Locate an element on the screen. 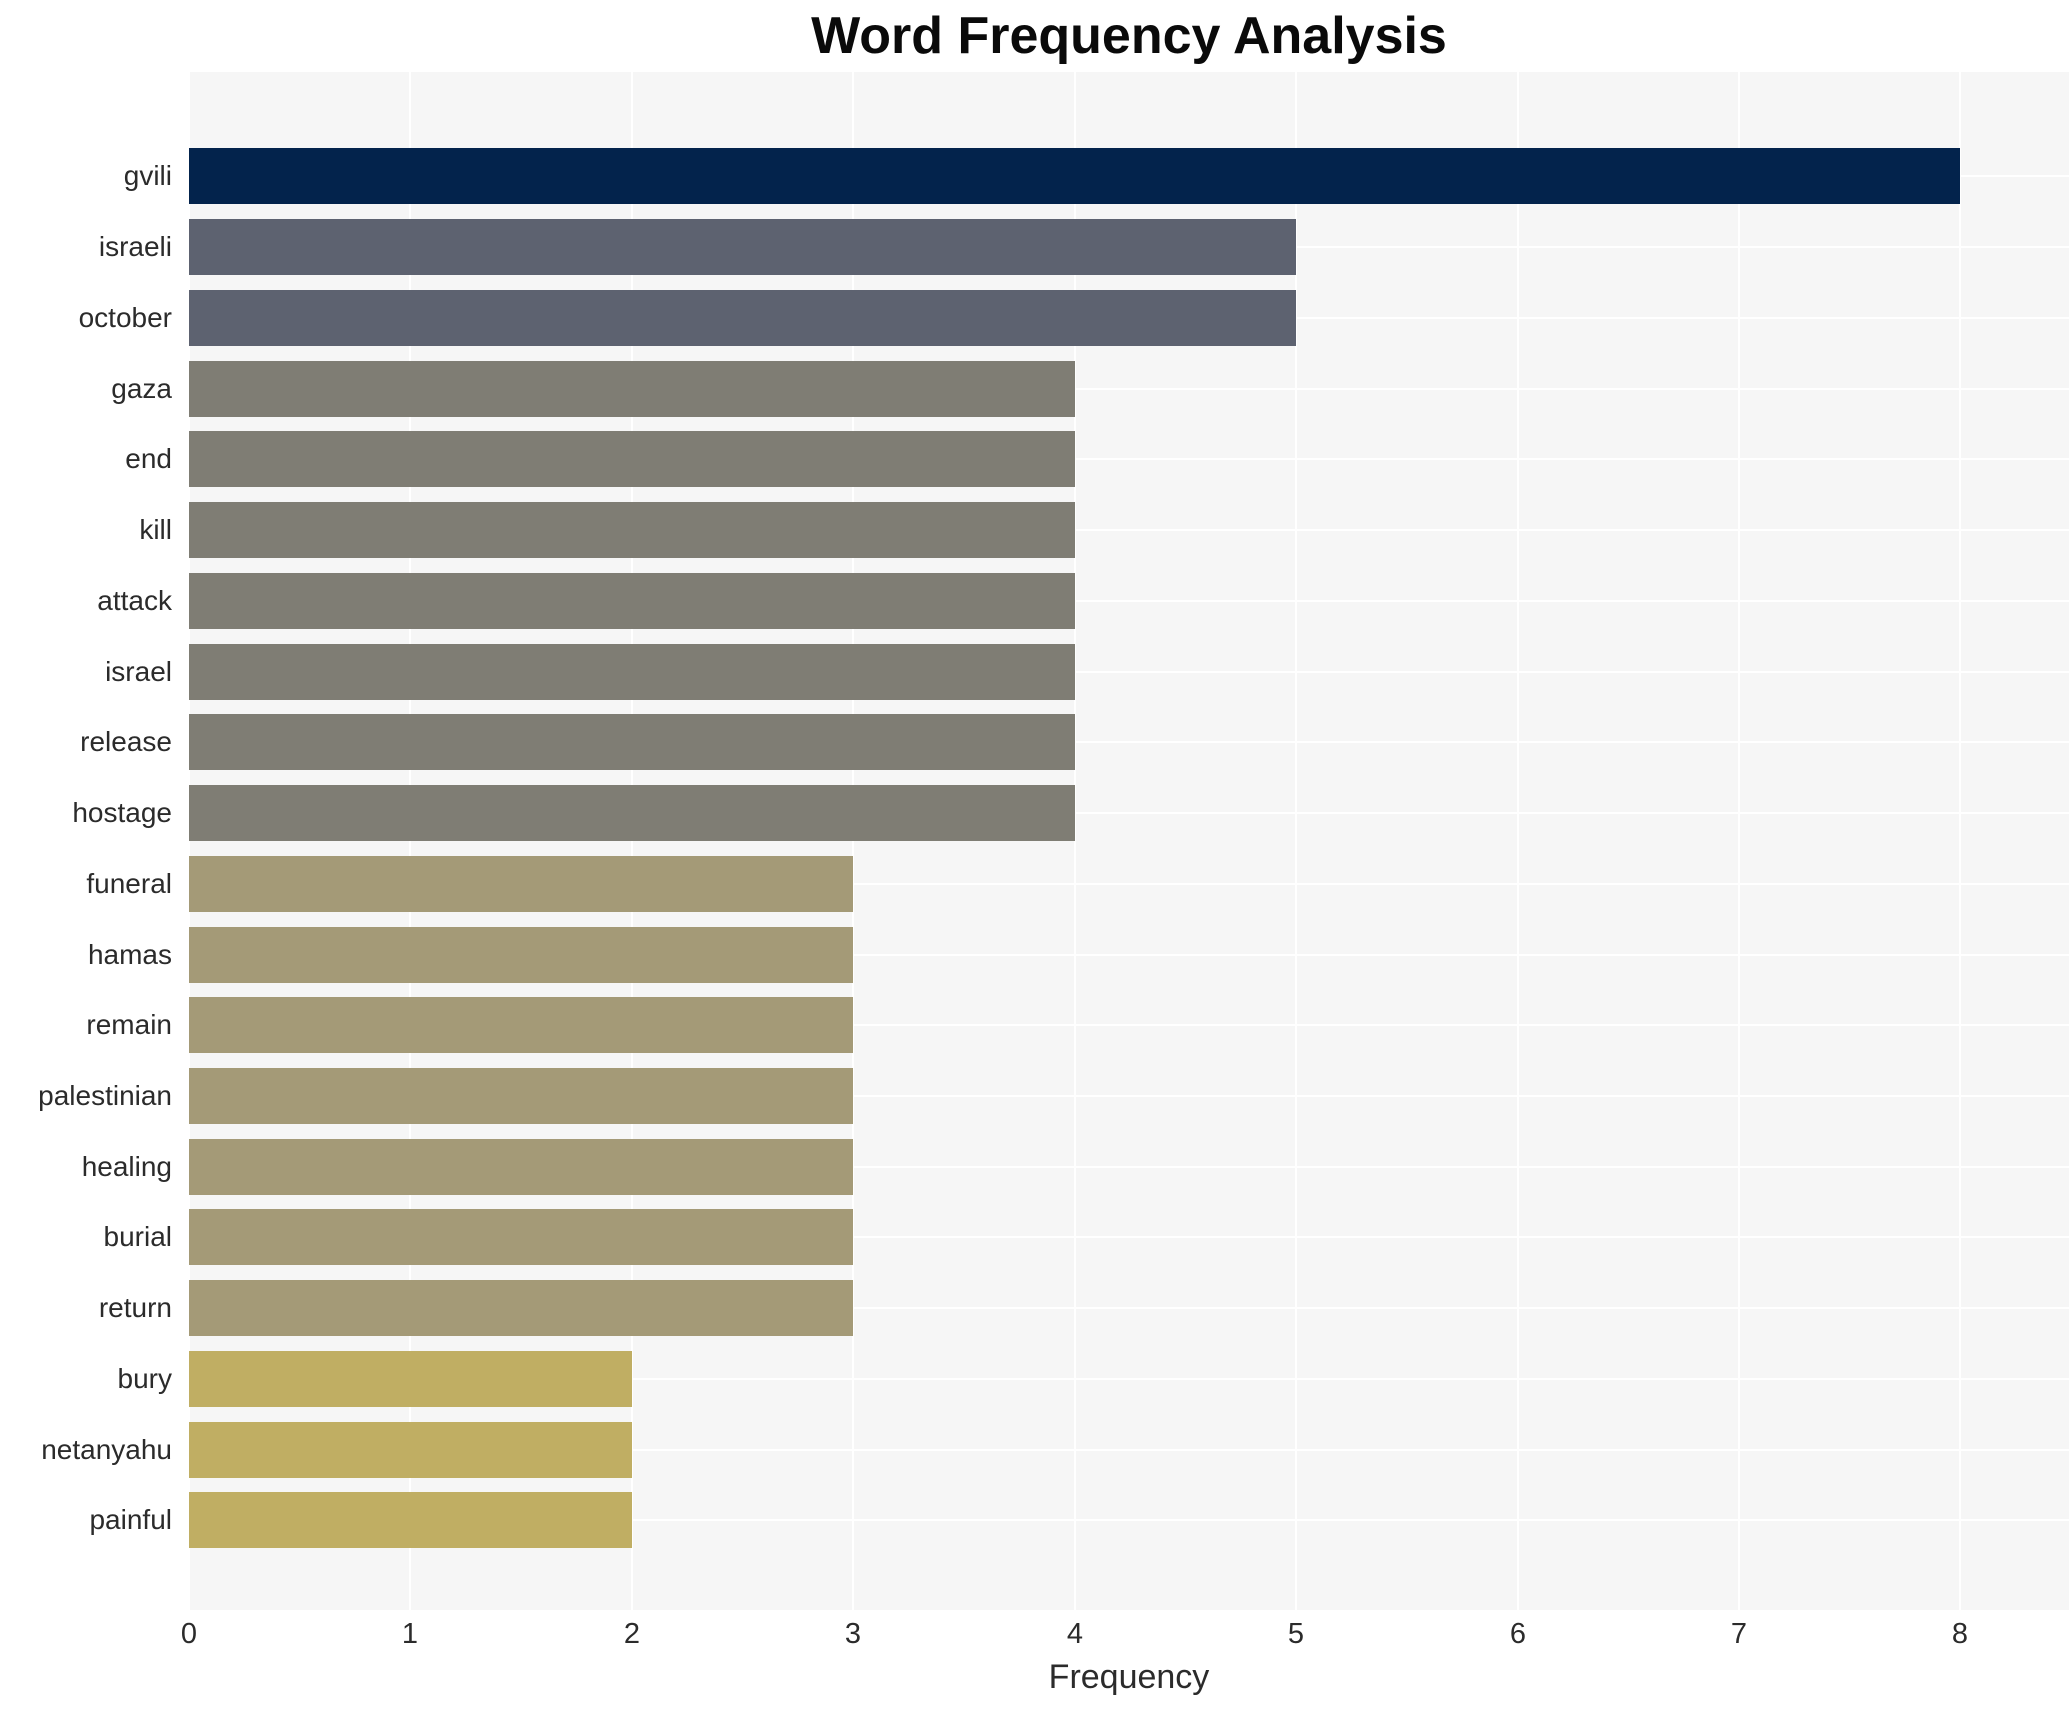  x-tick-label-0: 0 is located at coordinates (189, 1634).